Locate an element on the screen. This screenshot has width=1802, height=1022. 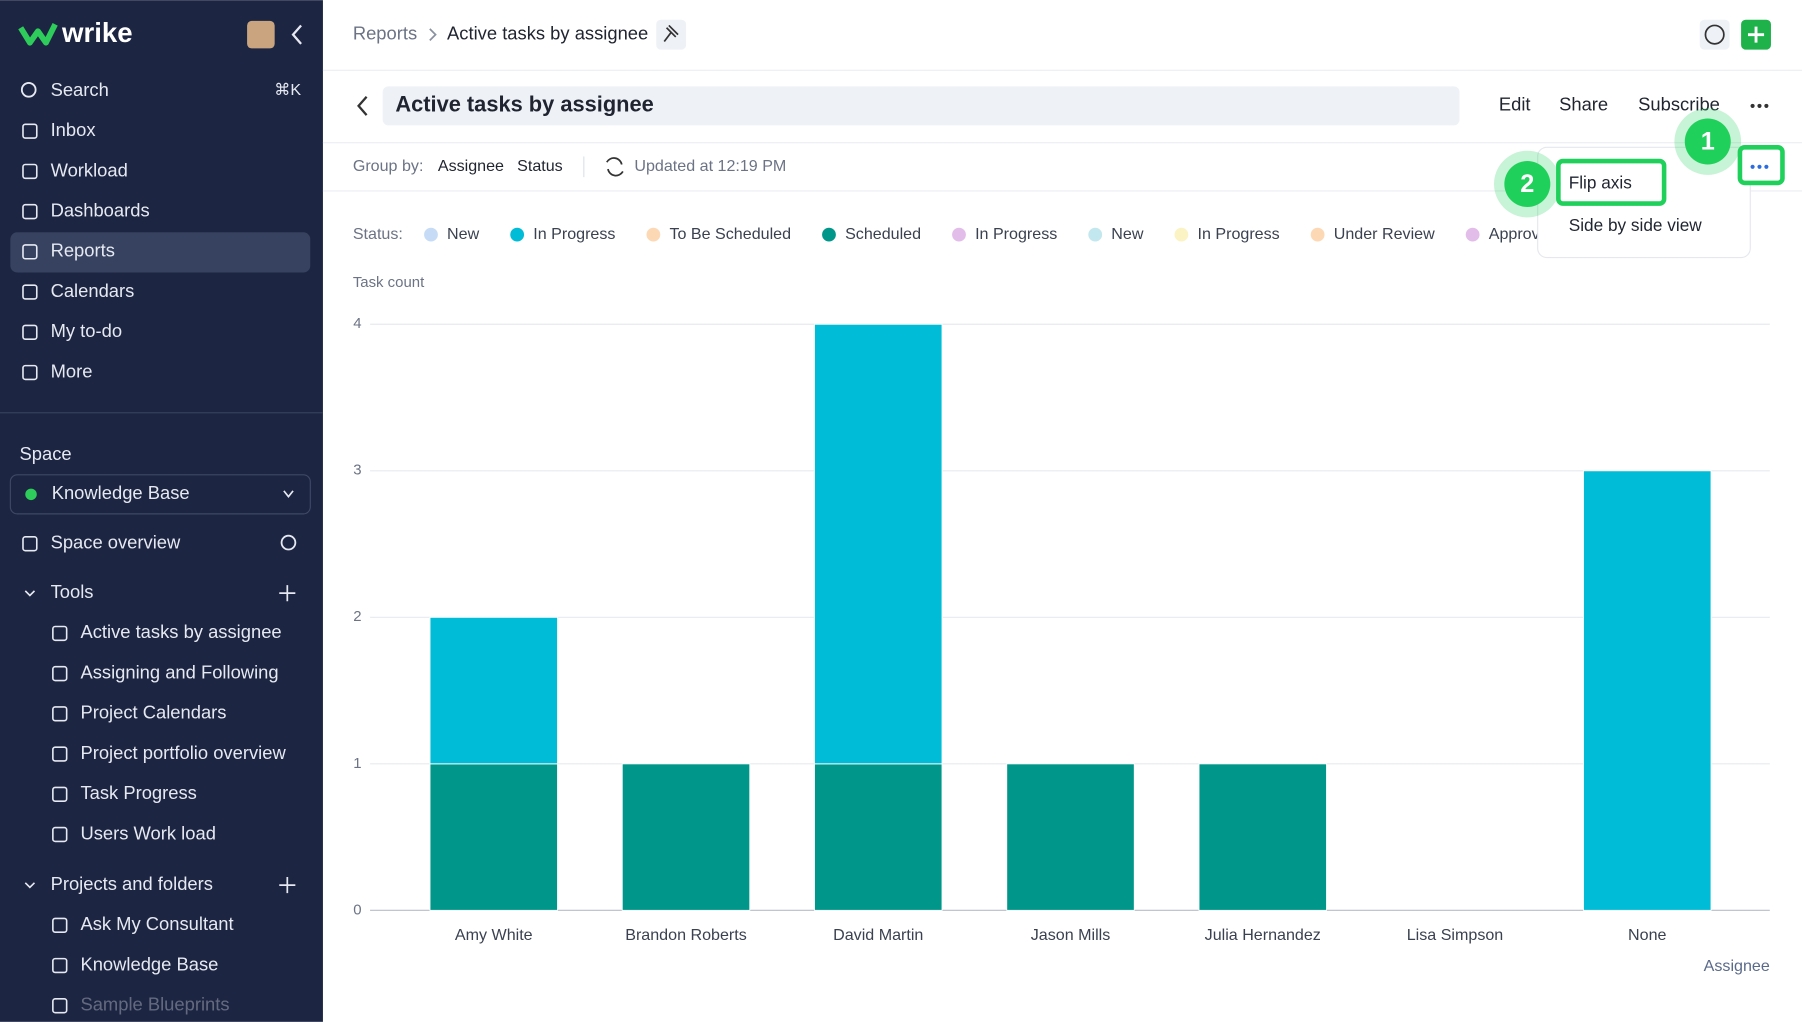
tool-item: Users Work load is located at coordinates (147, 832).